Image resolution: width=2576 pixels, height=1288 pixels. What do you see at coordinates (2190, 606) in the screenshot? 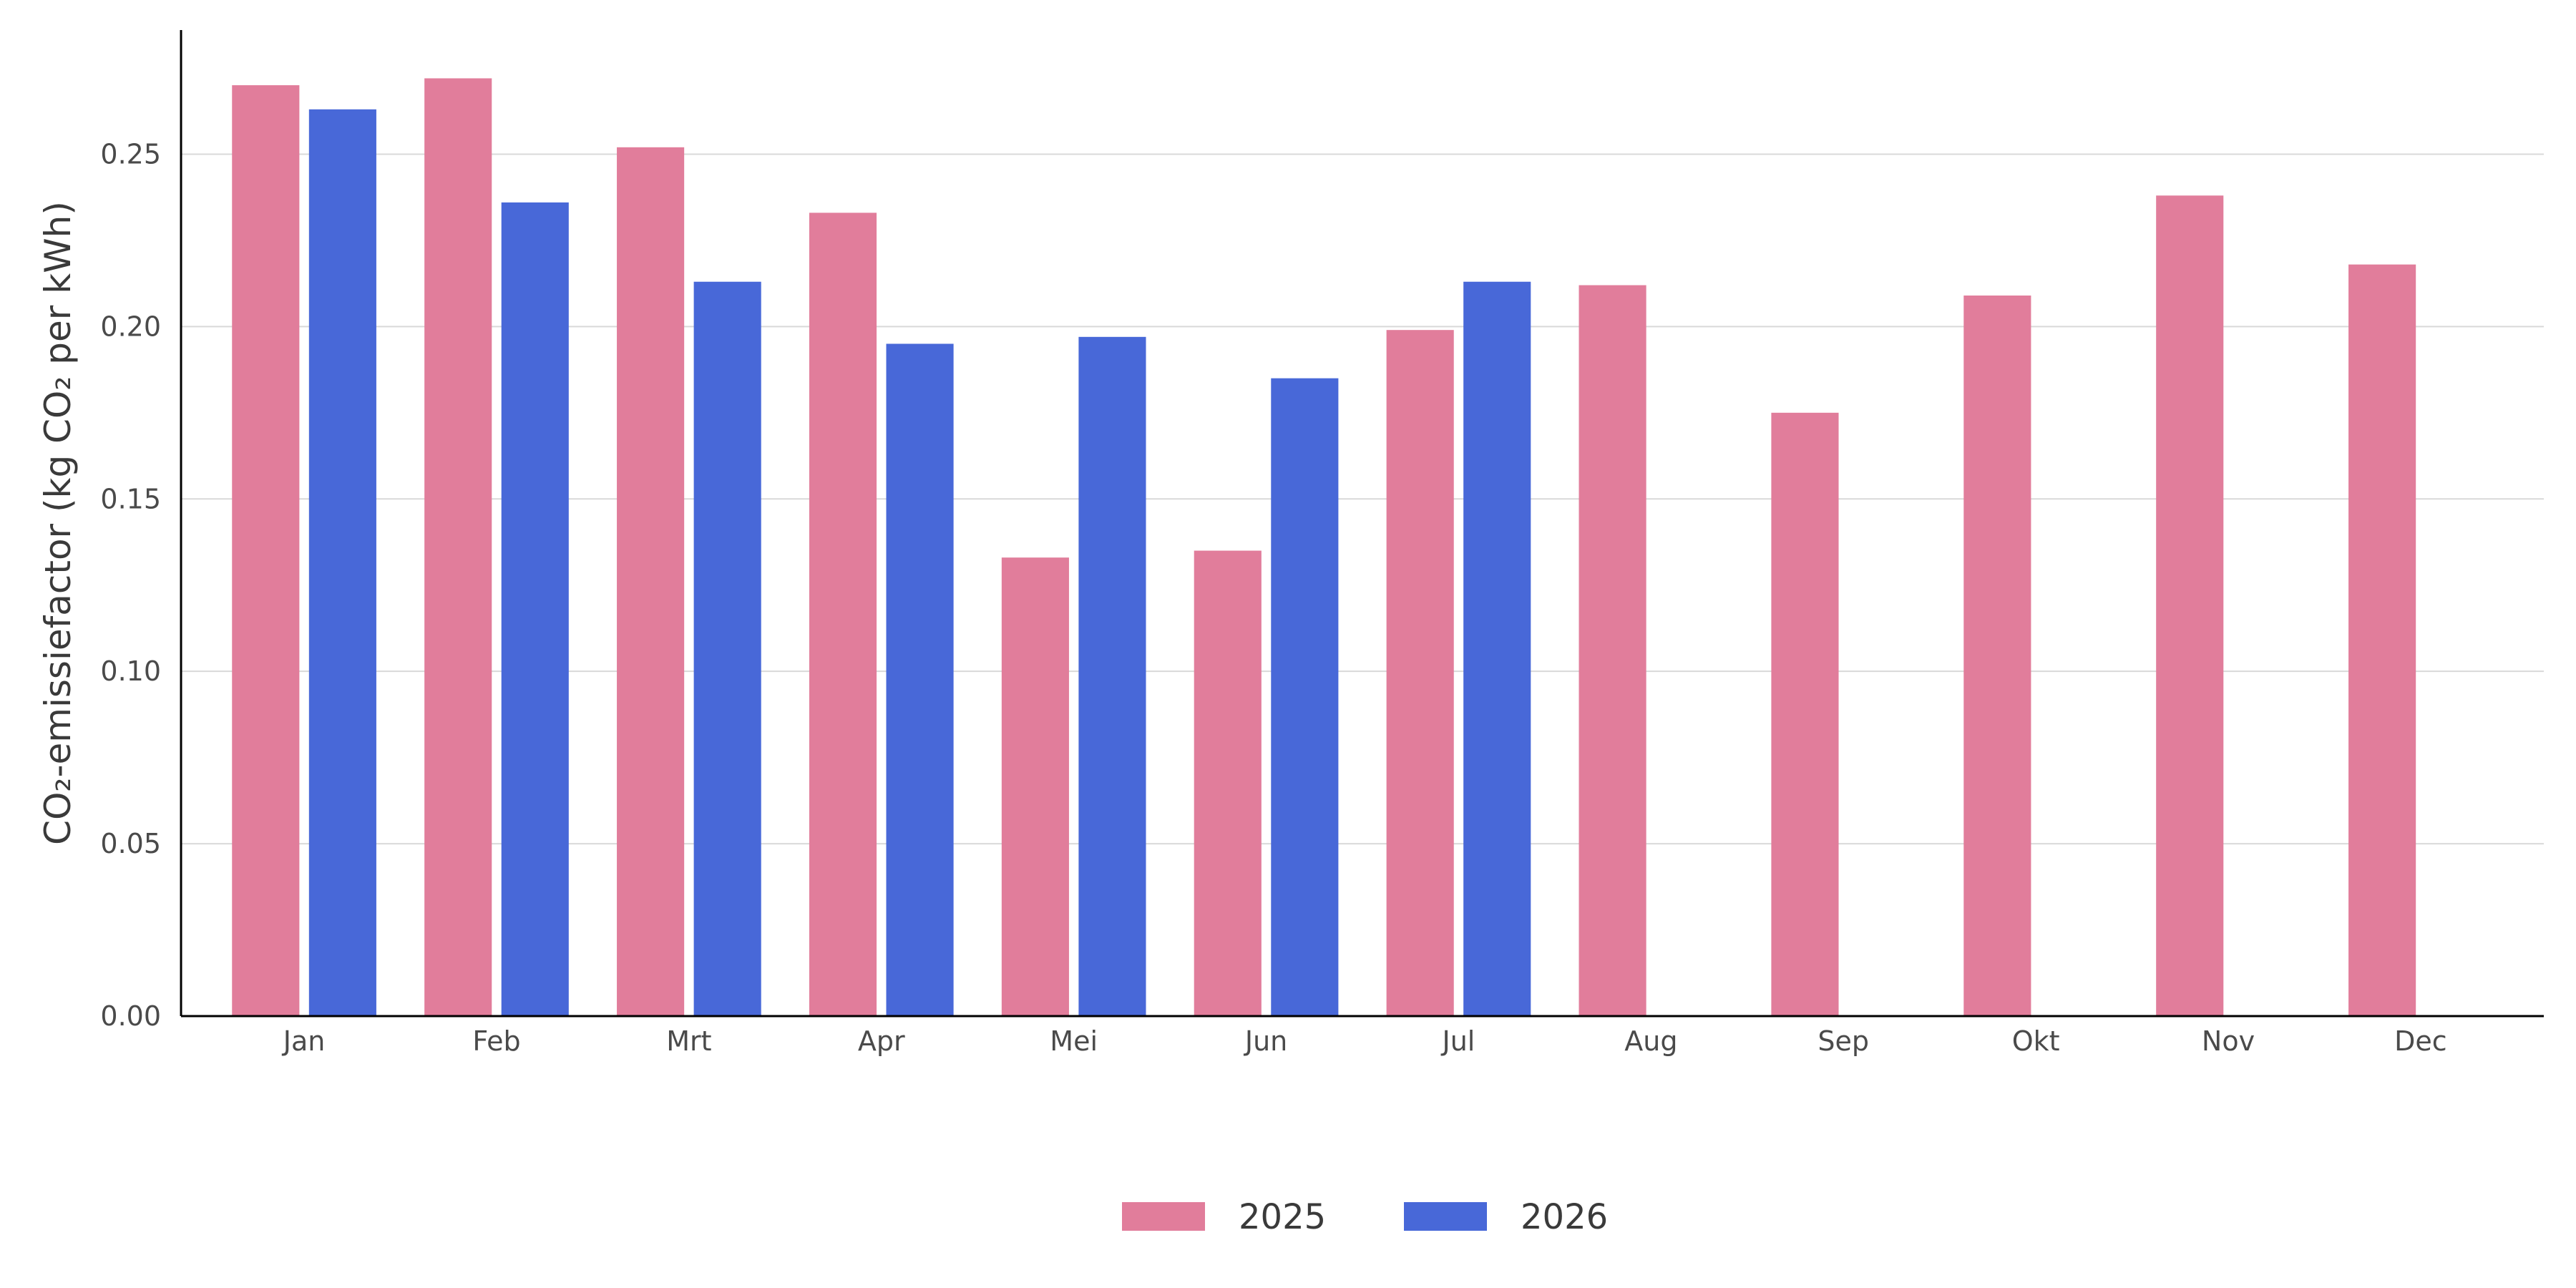
I see `bar-2025-nov` at bounding box center [2190, 606].